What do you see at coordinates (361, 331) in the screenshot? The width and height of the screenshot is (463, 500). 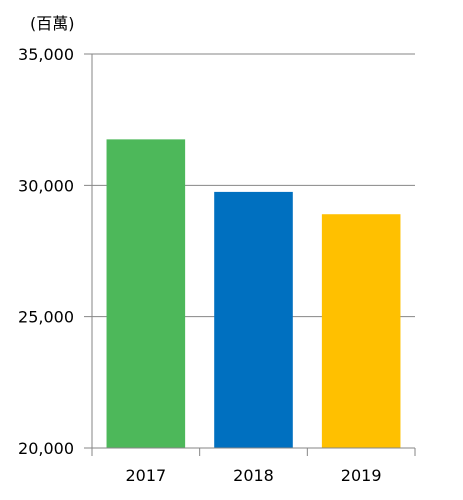 I see `bar-2019` at bounding box center [361, 331].